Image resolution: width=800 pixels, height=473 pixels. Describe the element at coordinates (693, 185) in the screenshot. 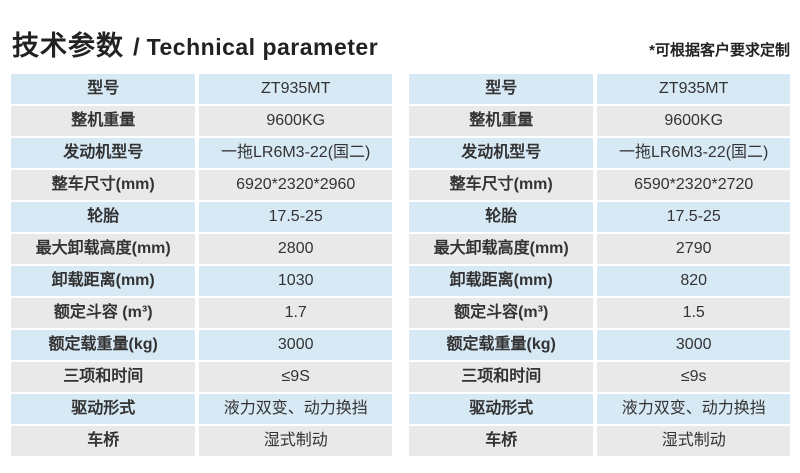

I see `param-value: 6590*2320*2720` at that location.